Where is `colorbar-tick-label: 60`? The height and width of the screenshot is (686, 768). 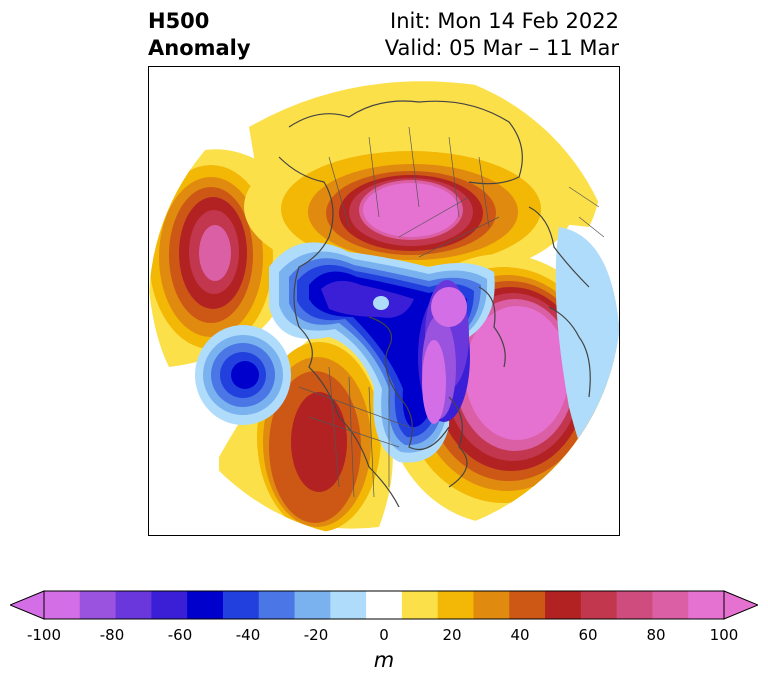
colorbar-tick-label: 60 is located at coordinates (588, 635).